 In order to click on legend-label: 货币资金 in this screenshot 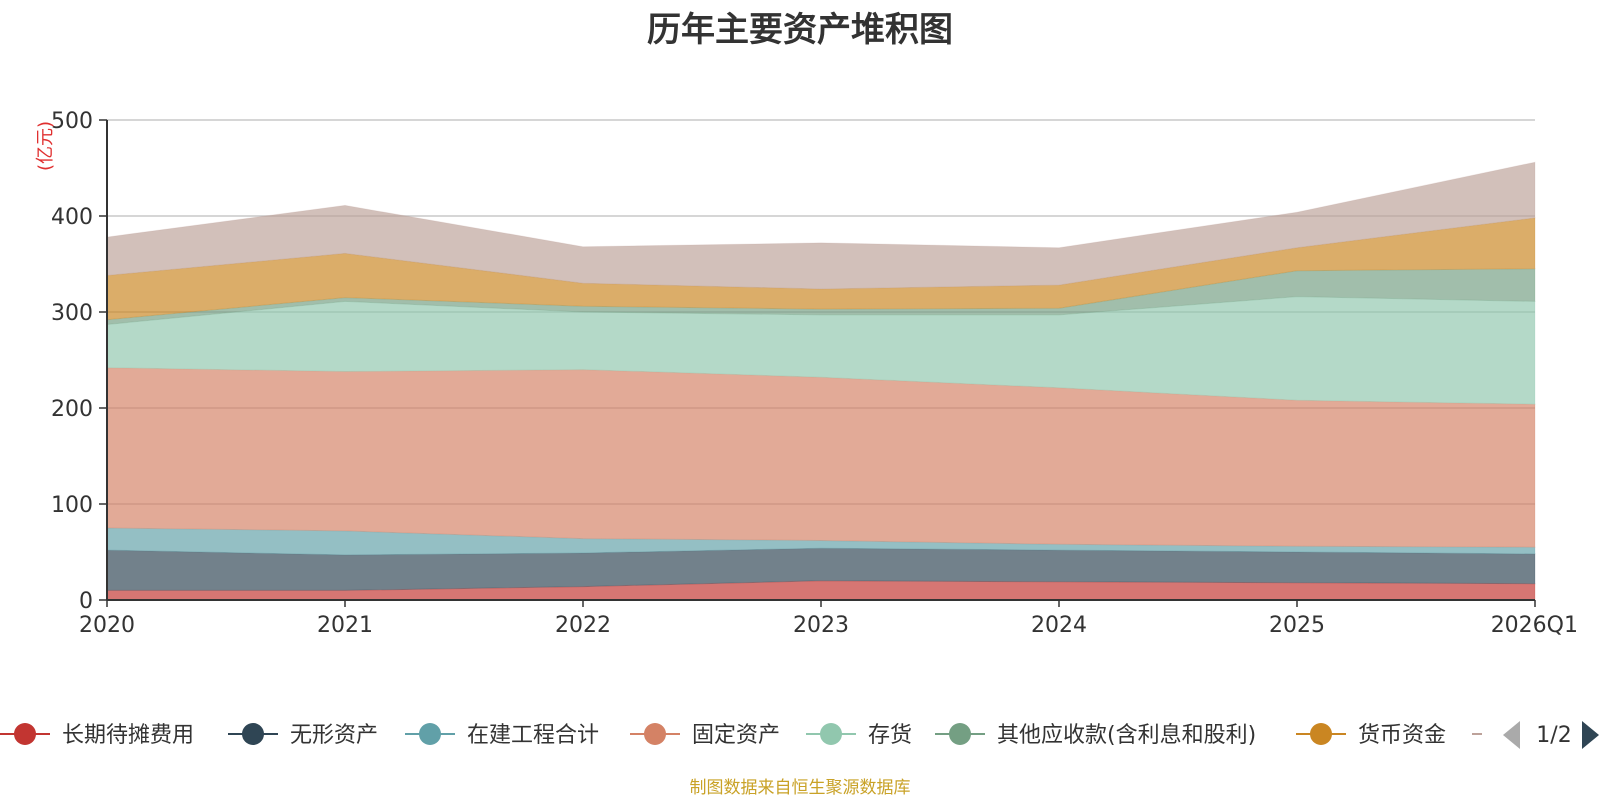, I will do `click(1402, 735)`.